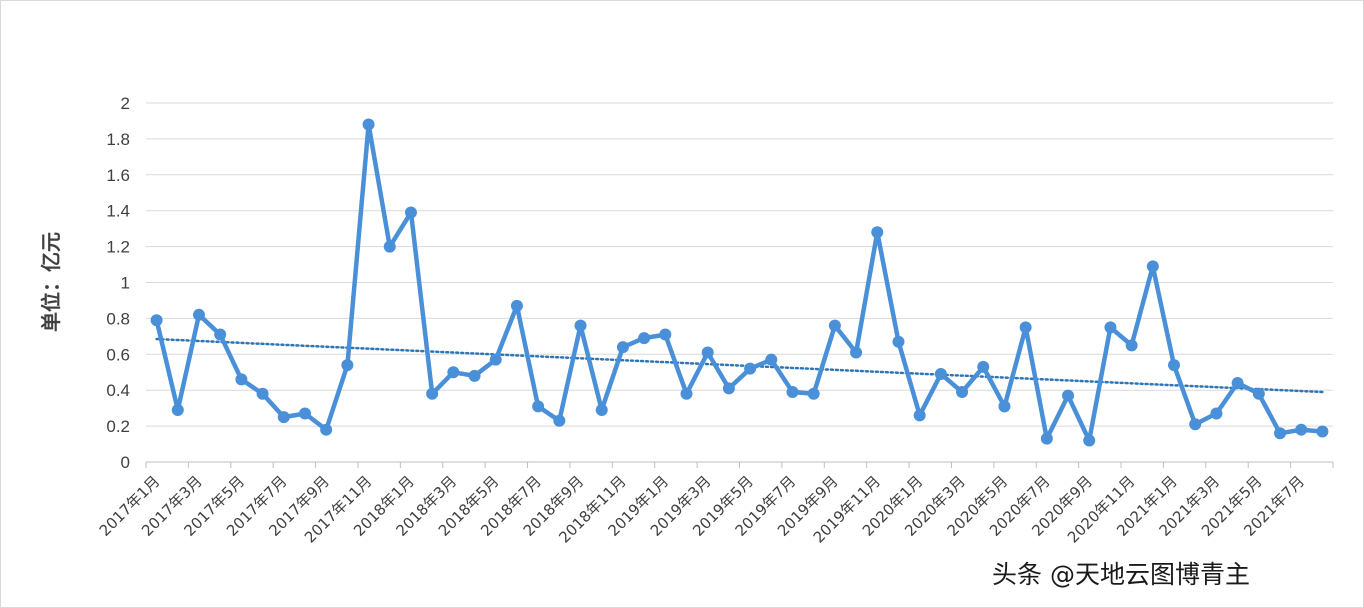  I want to click on y-tick-label: 0.8, so click(118, 318).